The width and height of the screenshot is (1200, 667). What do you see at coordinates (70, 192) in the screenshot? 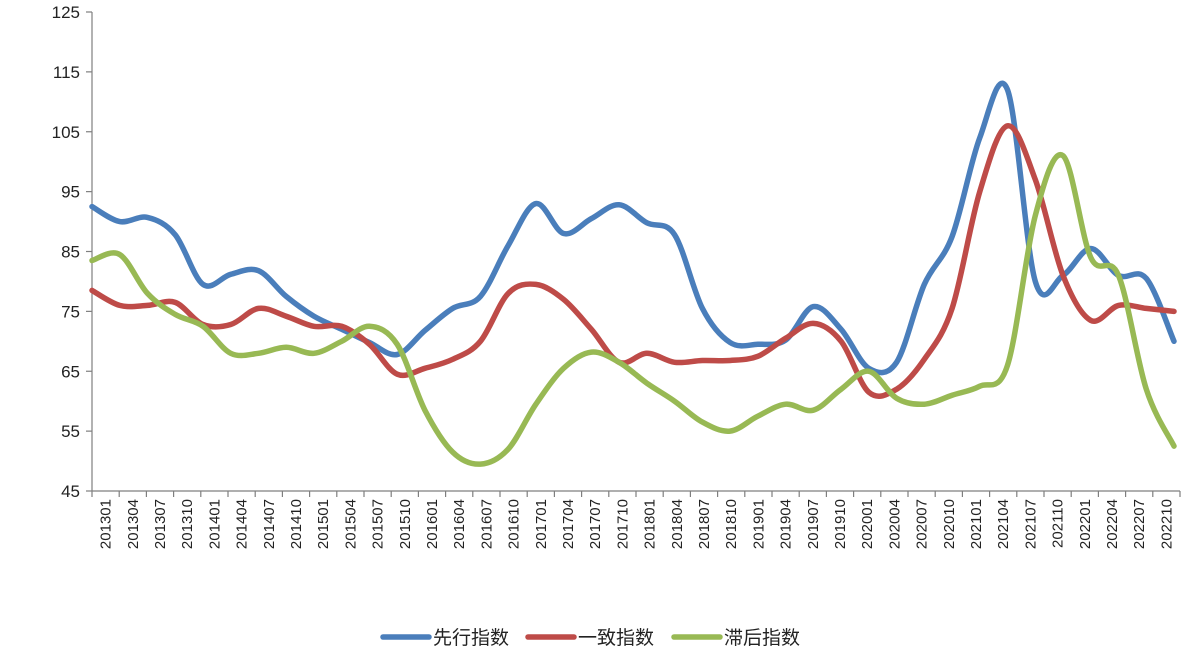
I see `y-tick-label: 95` at bounding box center [70, 192].